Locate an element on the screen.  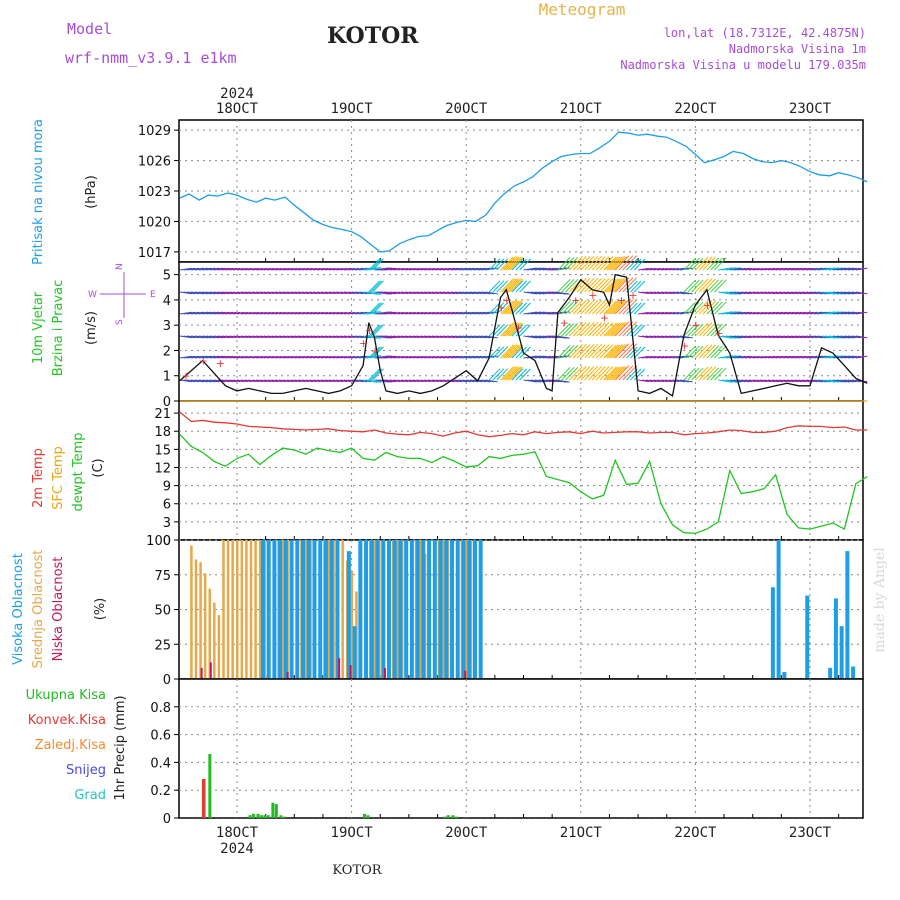
precip-ylabel: 1hr Precip (mm) is located at coordinates (120, 747).